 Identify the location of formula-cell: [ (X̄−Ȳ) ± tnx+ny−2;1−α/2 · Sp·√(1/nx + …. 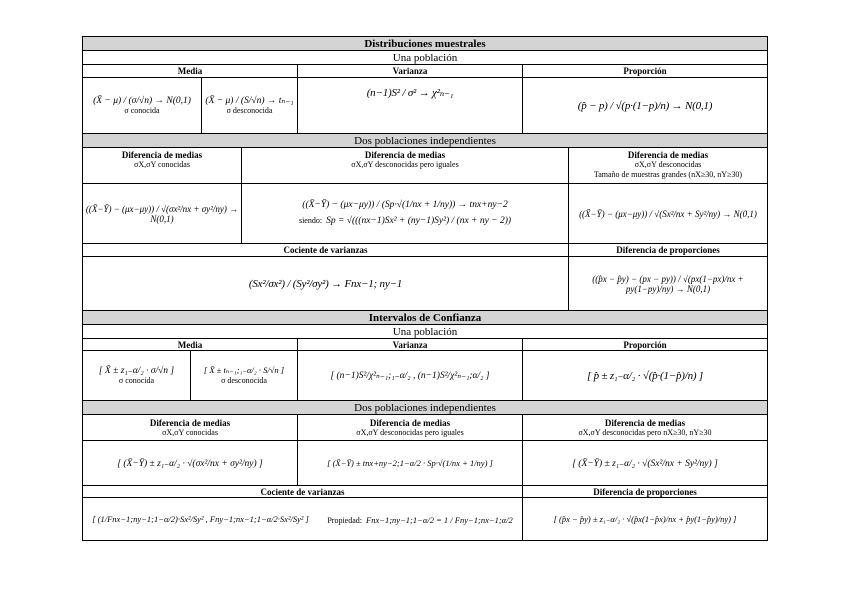
(410, 463).